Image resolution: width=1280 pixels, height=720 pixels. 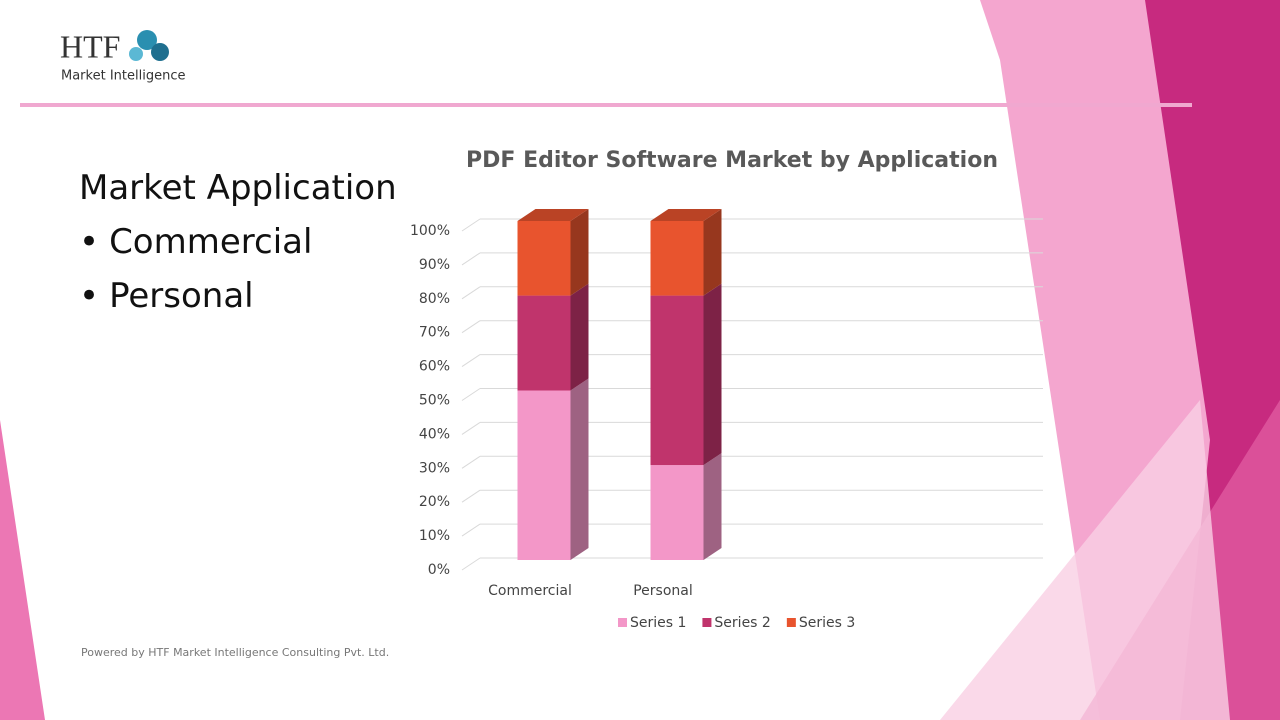 I want to click on legend-label: Series 2, so click(x=742, y=623).